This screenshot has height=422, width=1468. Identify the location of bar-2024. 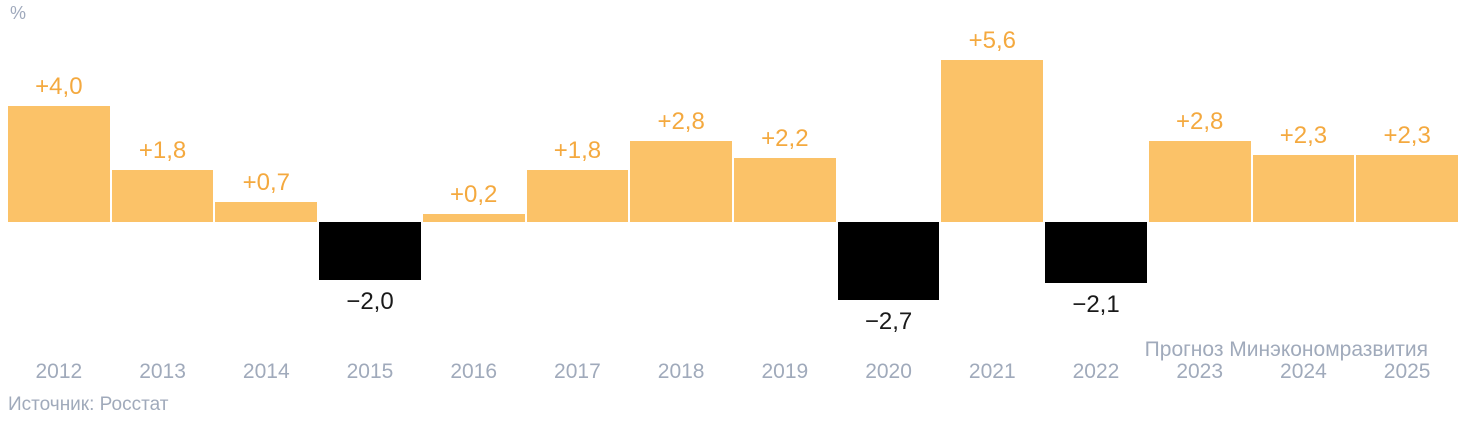
(1303, 188).